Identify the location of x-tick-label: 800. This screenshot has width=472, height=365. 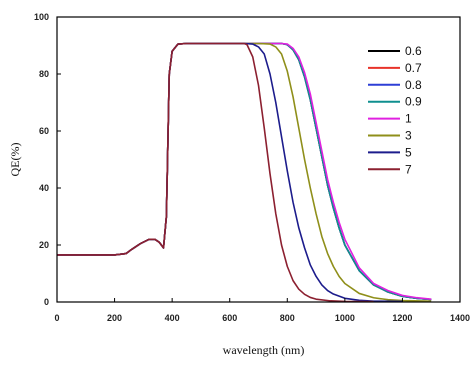
(287, 318).